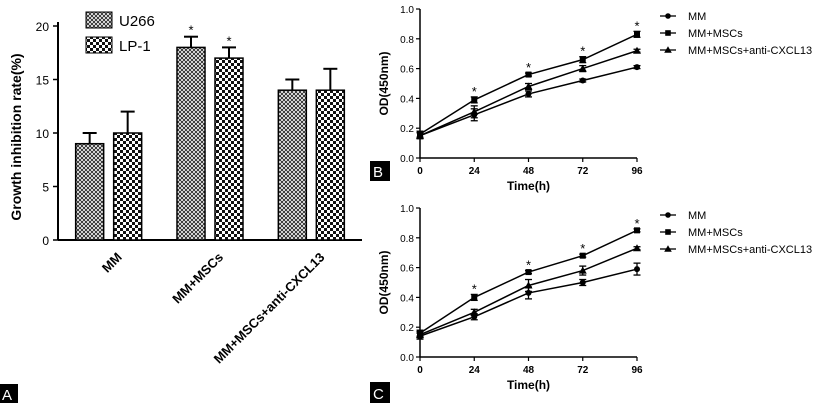 The width and height of the screenshot is (826, 403). What do you see at coordinates (475, 171) in the screenshot?
I see `panel-b-x-tick-label: 24` at bounding box center [475, 171].